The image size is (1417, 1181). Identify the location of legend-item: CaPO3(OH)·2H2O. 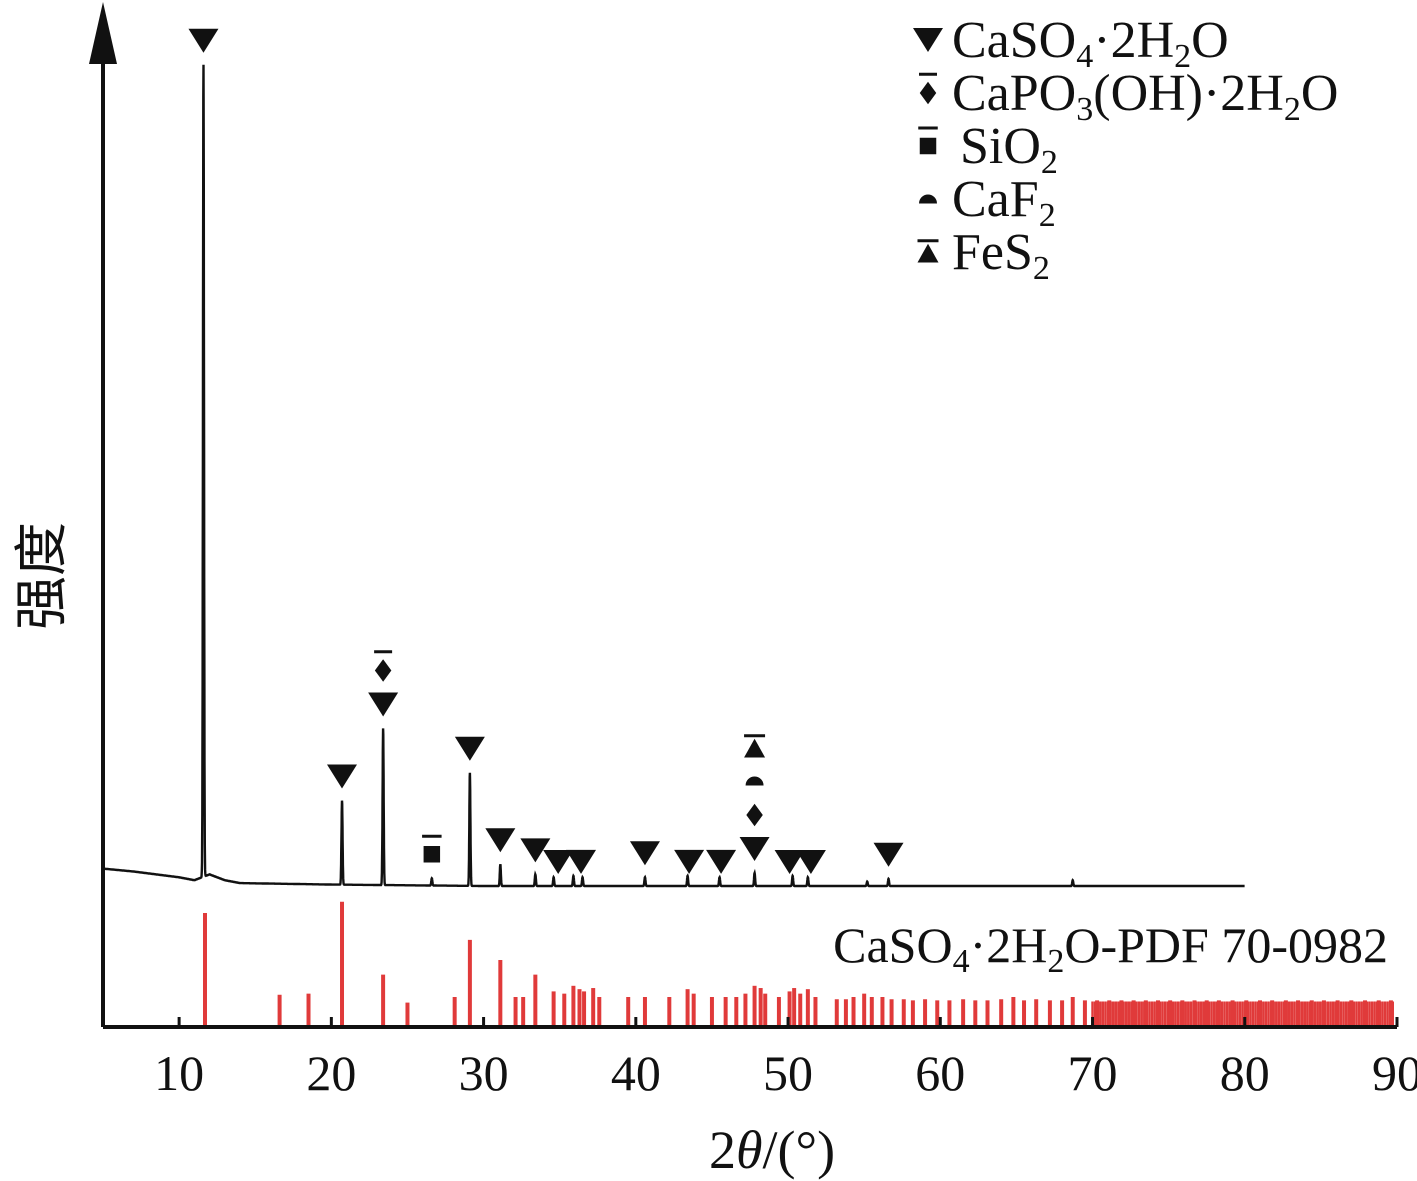
(1128, 96).